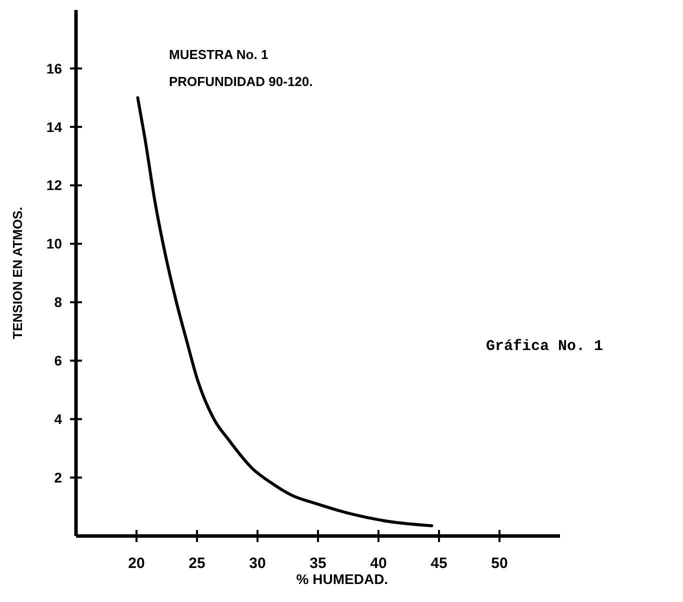 The height and width of the screenshot is (602, 683). Describe the element at coordinates (54, 185) in the screenshot. I see `y-tick-label: 12` at that location.